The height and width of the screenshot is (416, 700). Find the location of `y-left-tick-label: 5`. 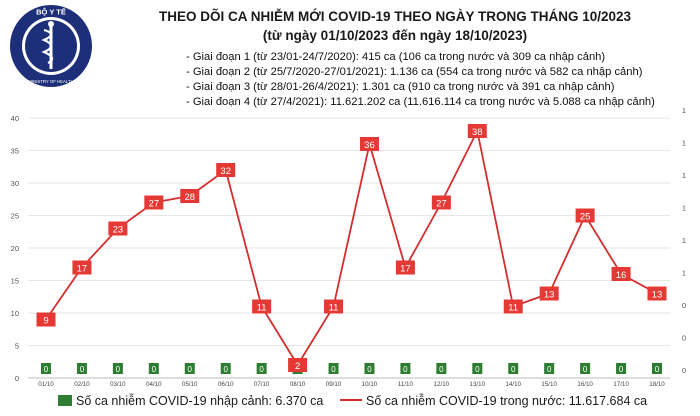

y-left-tick-label: 5 is located at coordinates (17, 346).